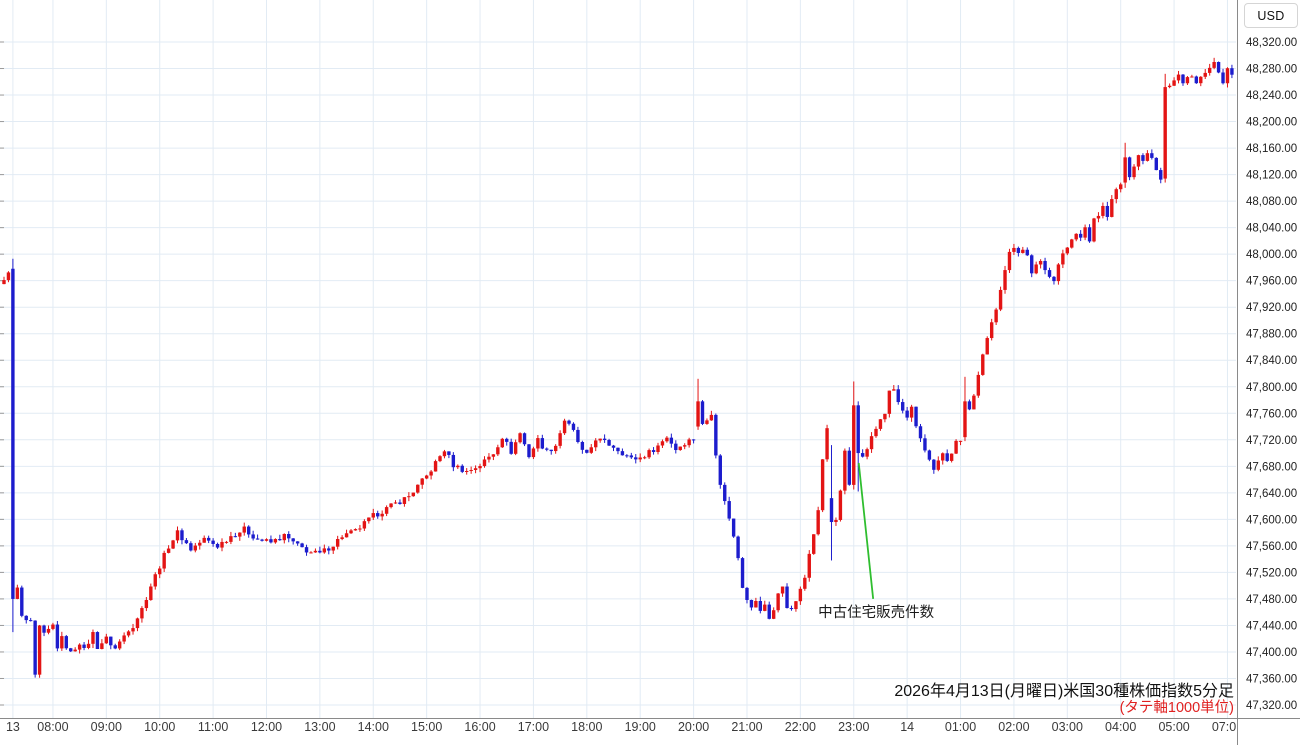 This screenshot has width=1300, height=745. What do you see at coordinates (1013, 727) in the screenshot?
I see `x-axis-label: 02:00` at bounding box center [1013, 727].